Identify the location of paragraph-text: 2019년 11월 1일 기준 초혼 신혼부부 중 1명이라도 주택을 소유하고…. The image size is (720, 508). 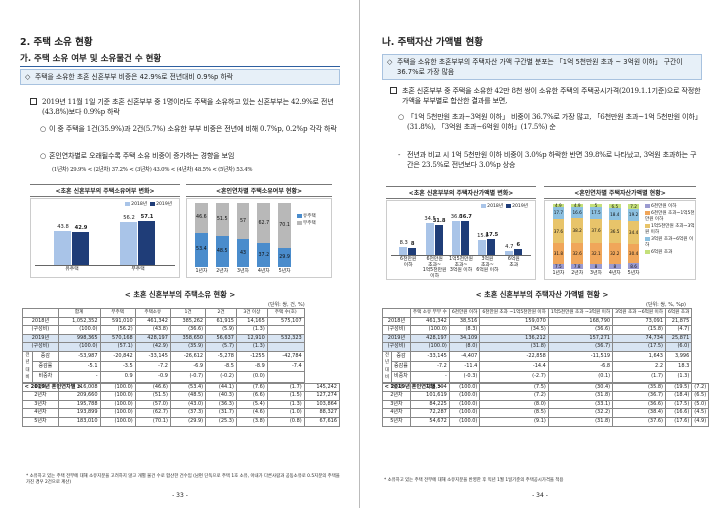
(188, 106).